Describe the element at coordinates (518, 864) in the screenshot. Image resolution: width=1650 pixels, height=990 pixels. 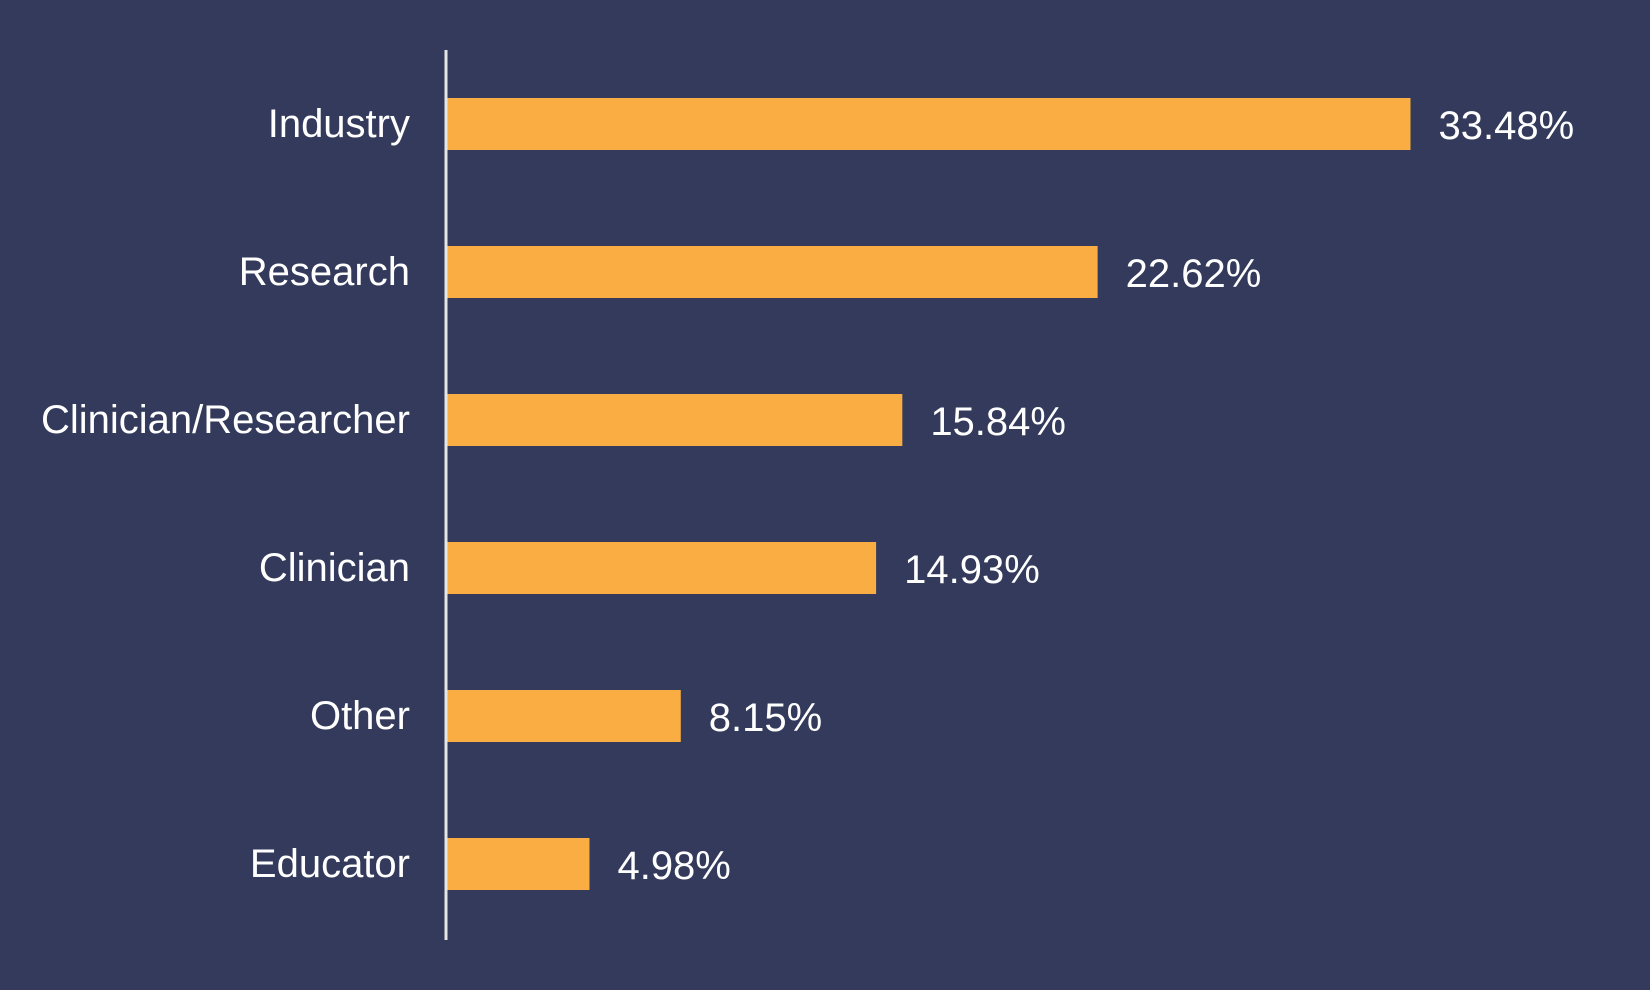
I see `bar-educator` at that location.